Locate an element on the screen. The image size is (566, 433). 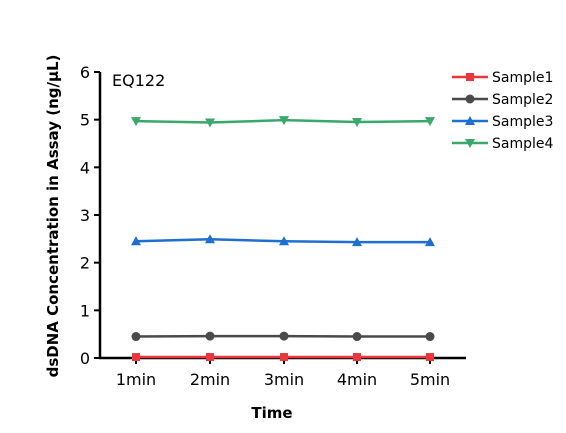
x-tick-label: 1min is located at coordinates (136, 379).